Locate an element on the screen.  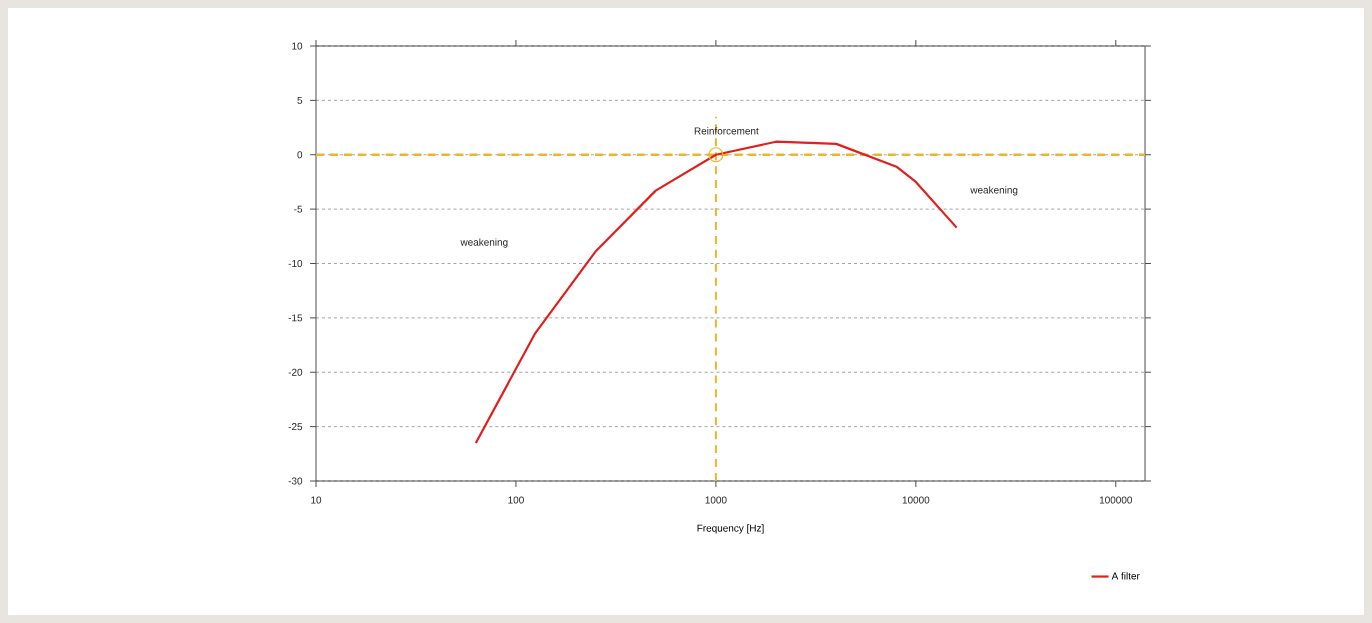
y-tick-label: 0 is located at coordinates (300, 155).